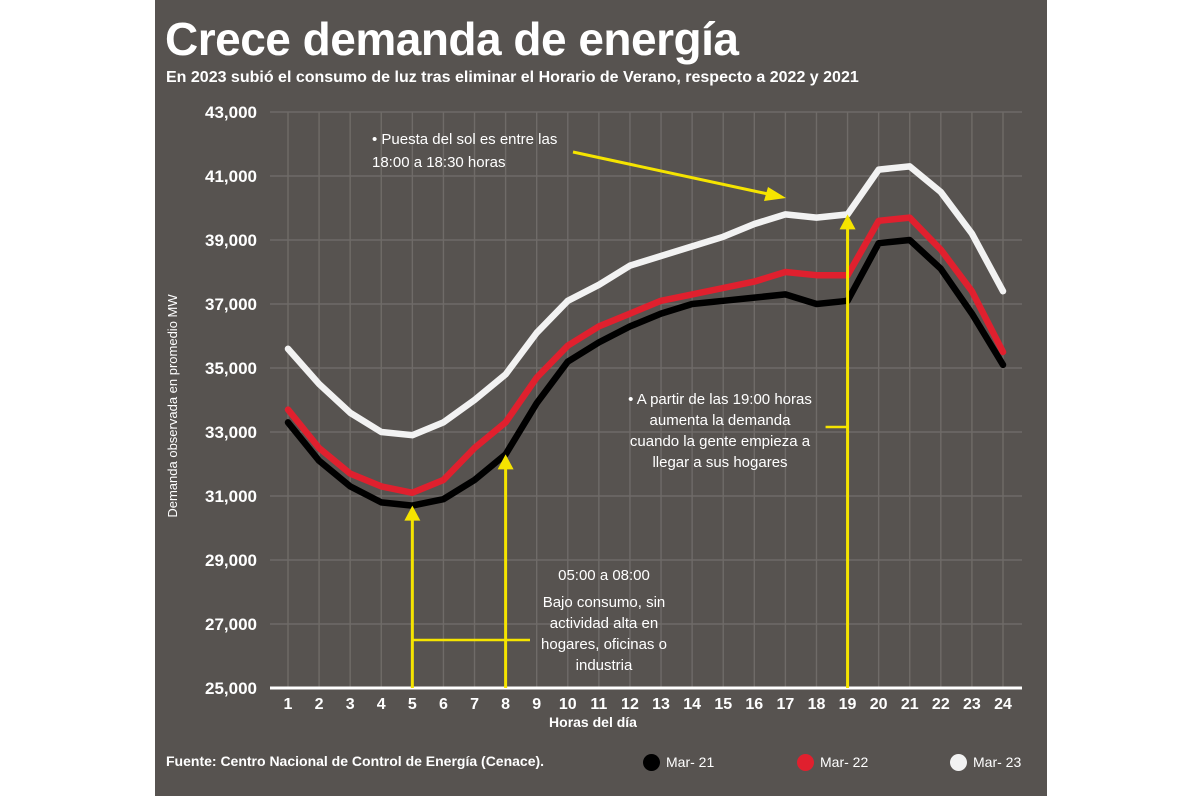 The image size is (1200, 800). Describe the element at coordinates (604, 623) in the screenshot. I see `annotation-morning: actividad alta en` at that location.